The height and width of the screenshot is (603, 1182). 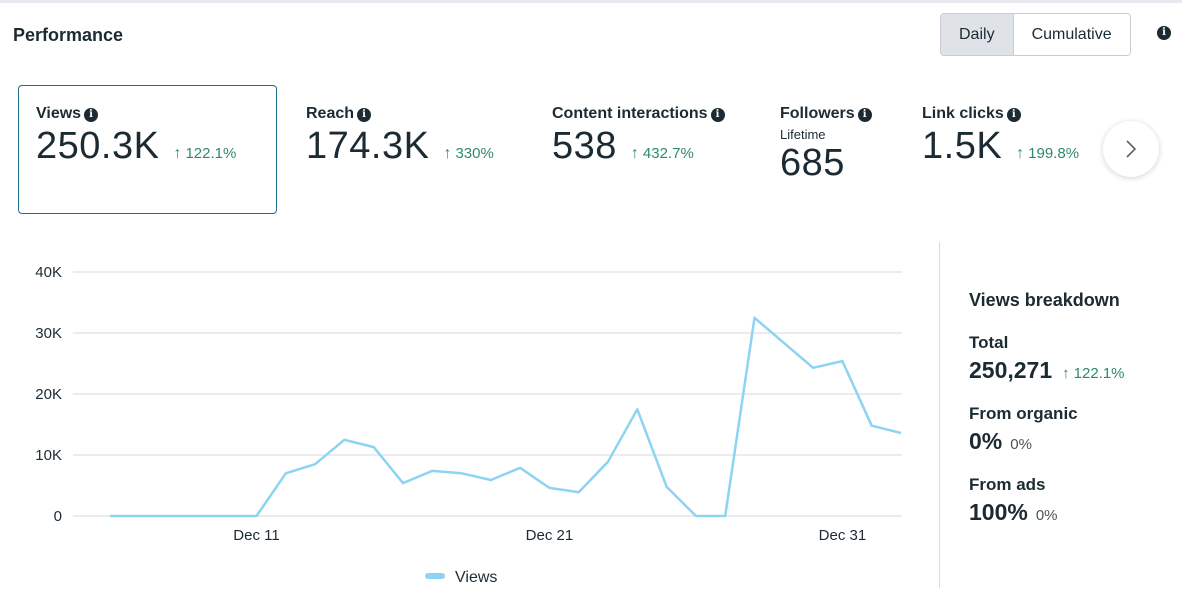 I want to click on metric-value: 685, so click(x=812, y=163).